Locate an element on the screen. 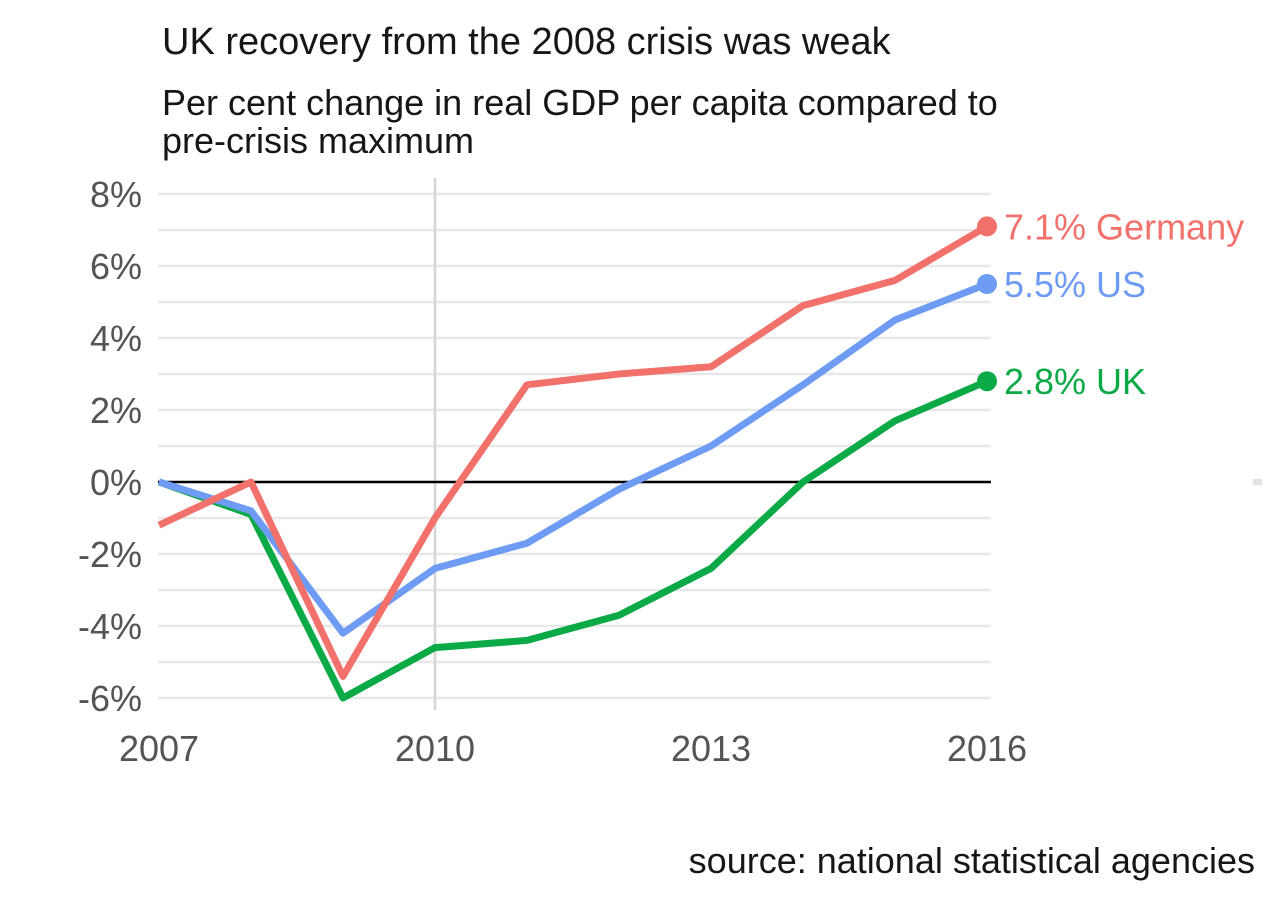 Image resolution: width=1280 pixels, height=901 pixels. series-end-dot-uk is located at coordinates (987, 381).